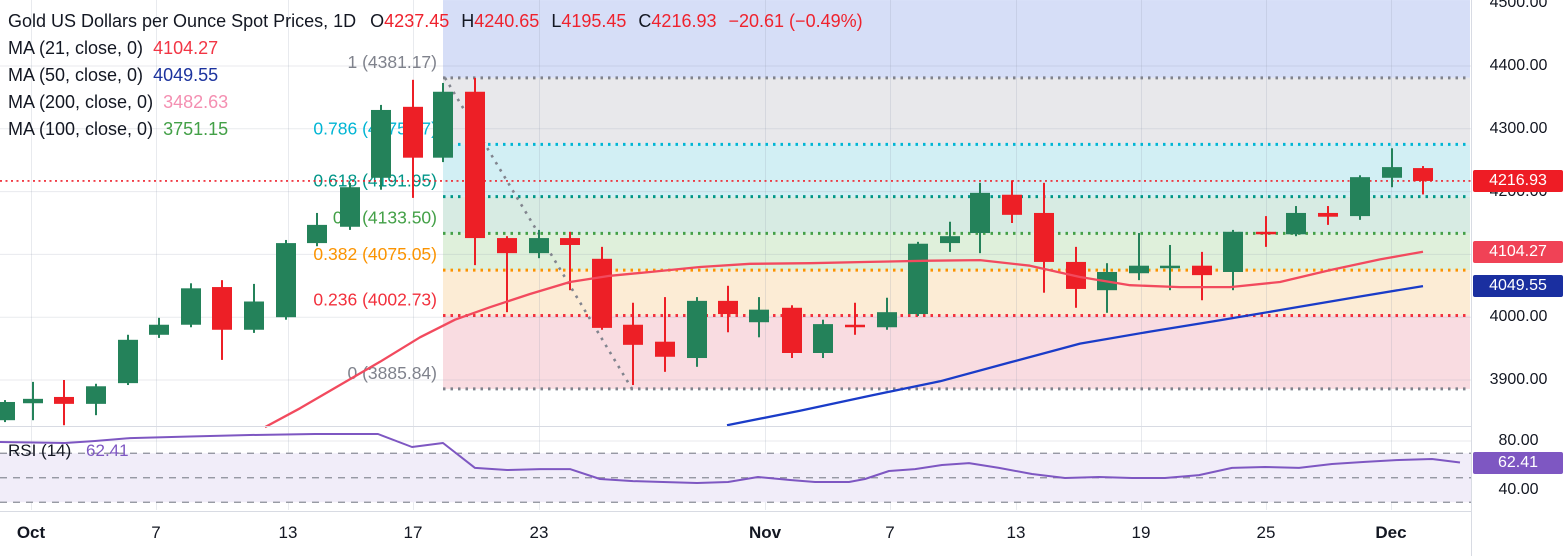 The height and width of the screenshot is (556, 1564). What do you see at coordinates (468, 21) in the screenshot?
I see `ohlc-key: H` at bounding box center [468, 21].